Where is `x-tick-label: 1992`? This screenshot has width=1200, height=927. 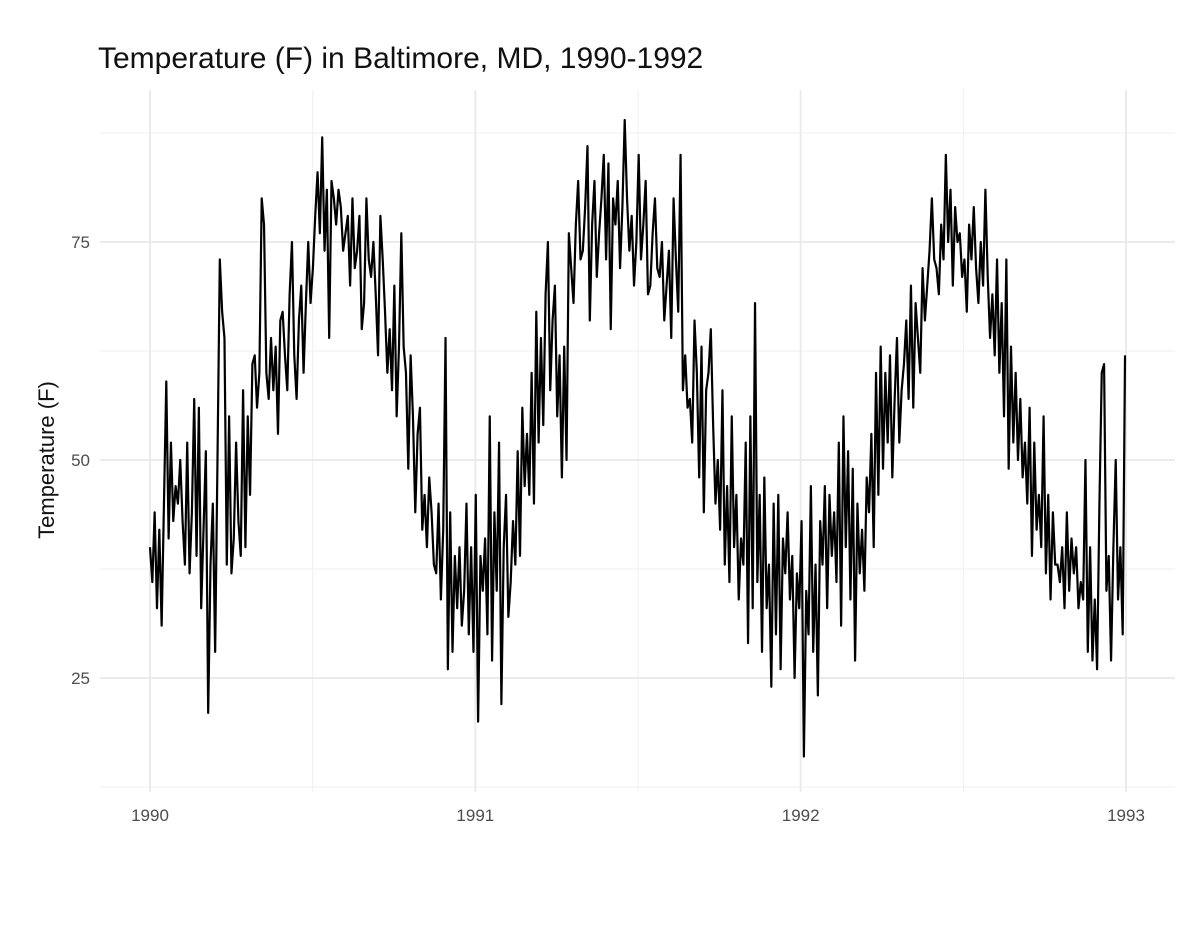
x-tick-label: 1992 is located at coordinates (801, 815).